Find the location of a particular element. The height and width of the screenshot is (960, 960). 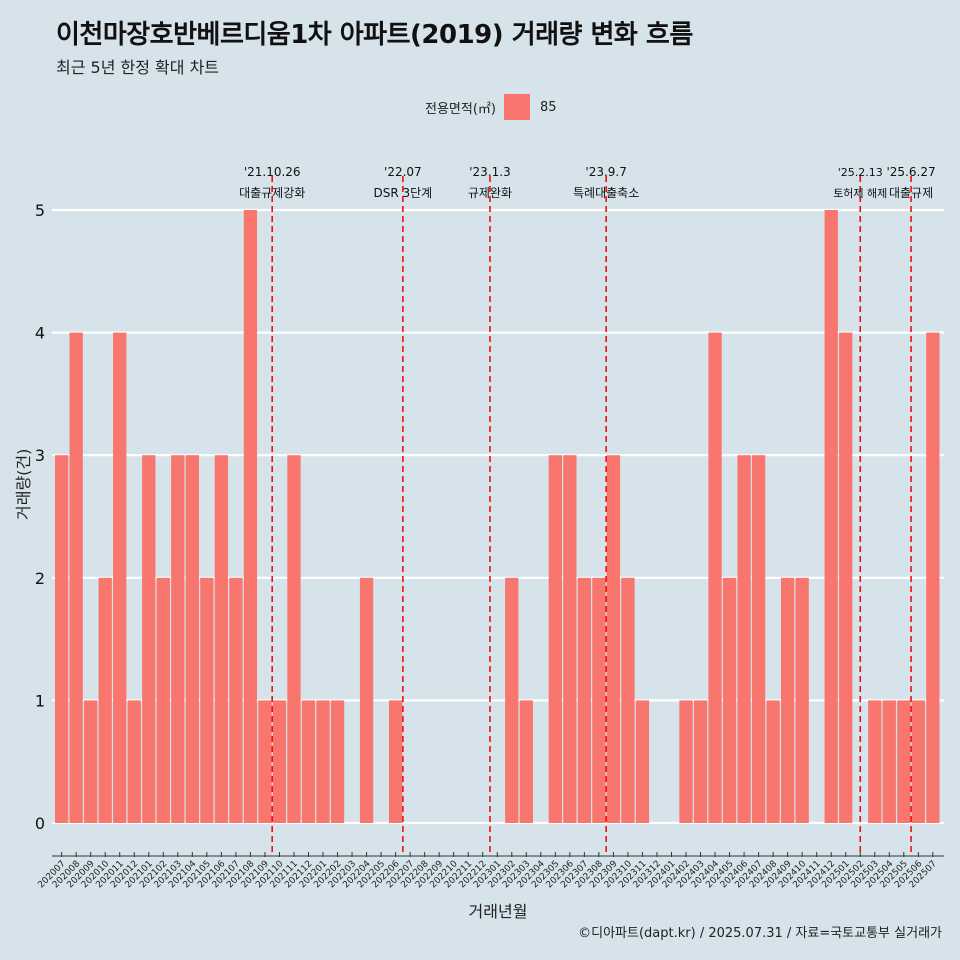

x-axis-label: 거래년월 is located at coordinates (498, 911).